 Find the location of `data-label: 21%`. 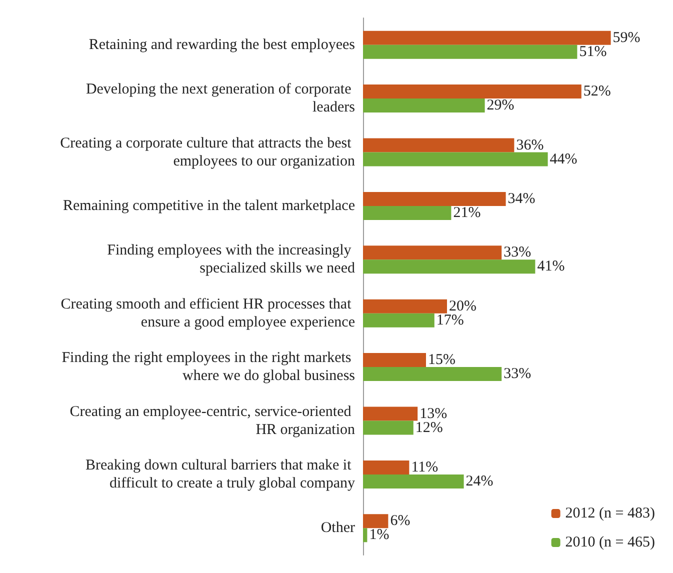

data-label: 21% is located at coordinates (467, 212).